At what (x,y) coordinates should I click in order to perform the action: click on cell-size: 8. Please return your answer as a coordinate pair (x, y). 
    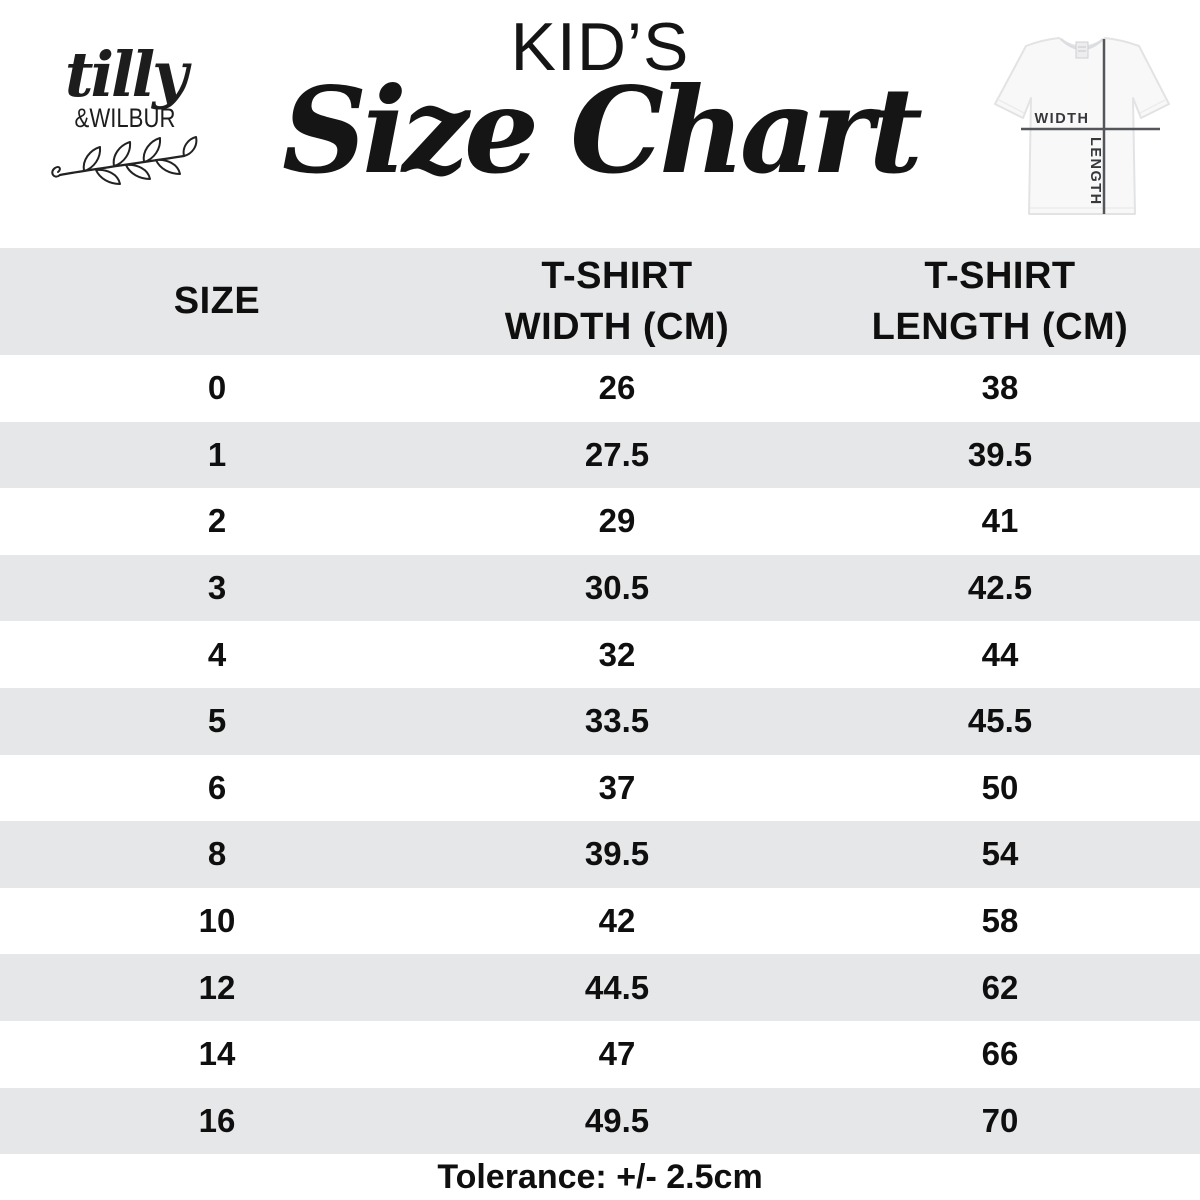
    Looking at the image, I should click on (217, 854).